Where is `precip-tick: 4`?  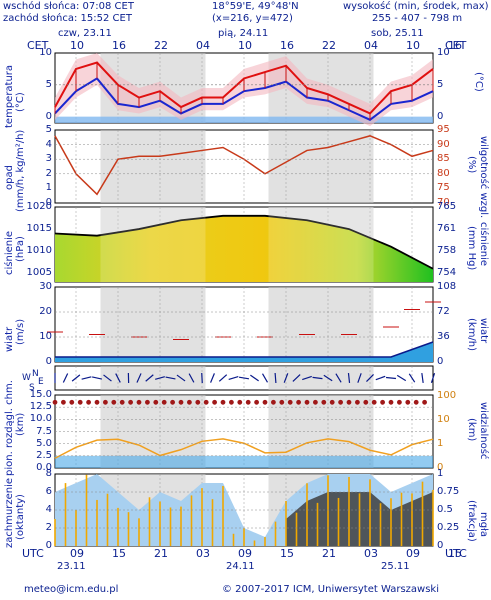 precip-tick: 4 is located at coordinates (48, 144).